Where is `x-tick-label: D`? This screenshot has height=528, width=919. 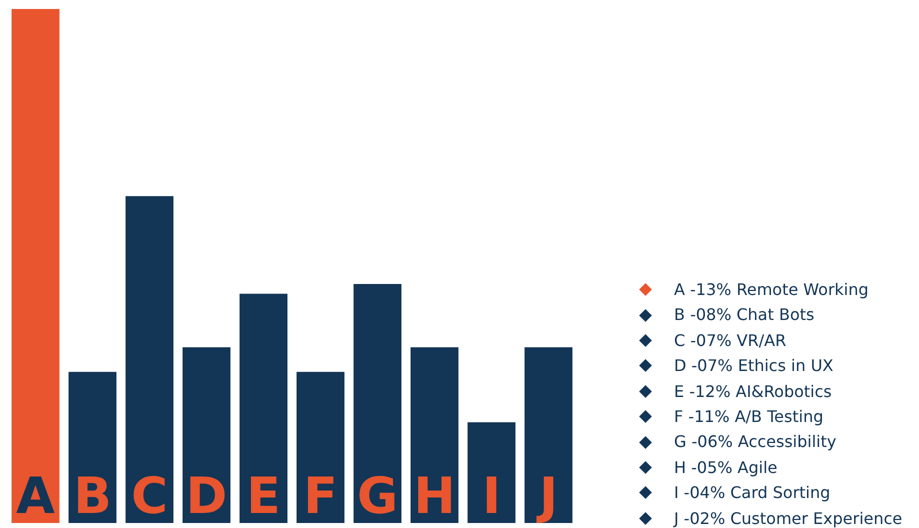
x-tick-label: D is located at coordinates (207, 495).